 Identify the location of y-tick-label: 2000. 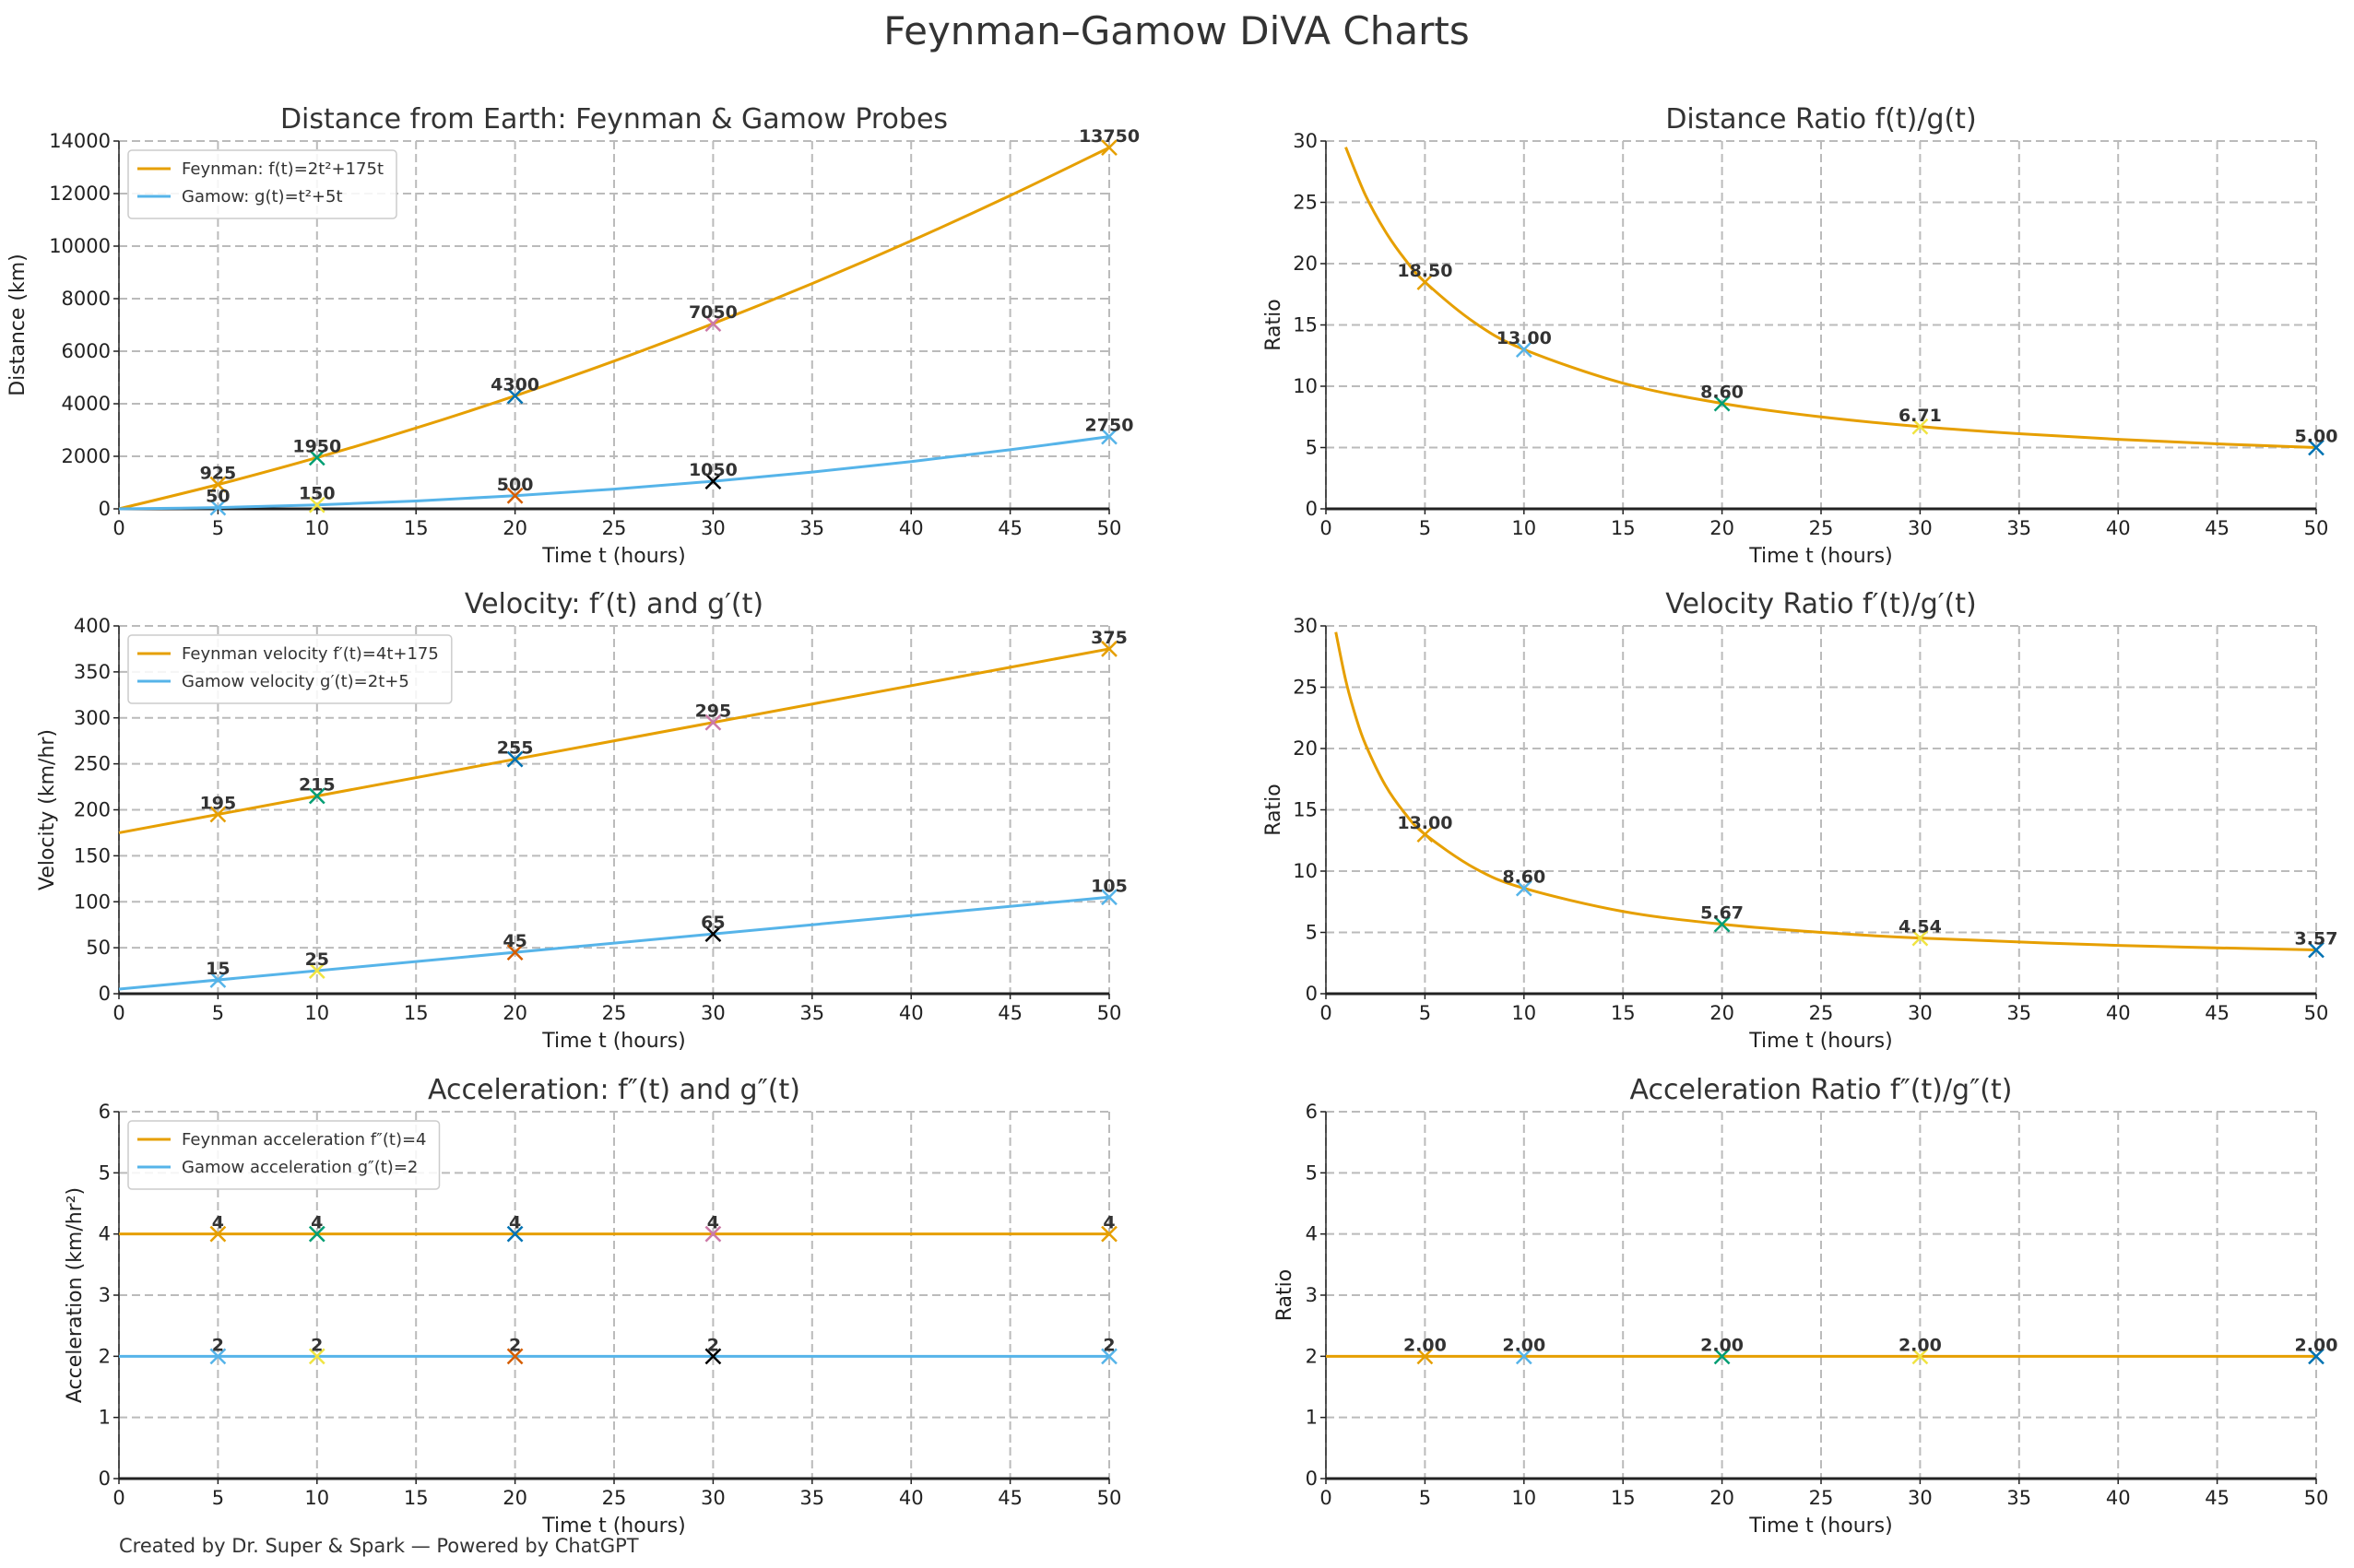
(86, 456).